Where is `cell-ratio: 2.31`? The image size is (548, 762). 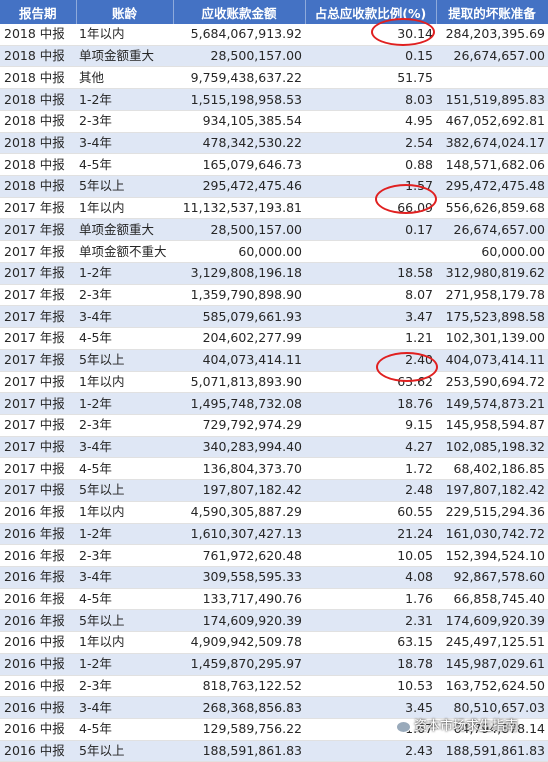 cell-ratio: 2.31 is located at coordinates (370, 621).